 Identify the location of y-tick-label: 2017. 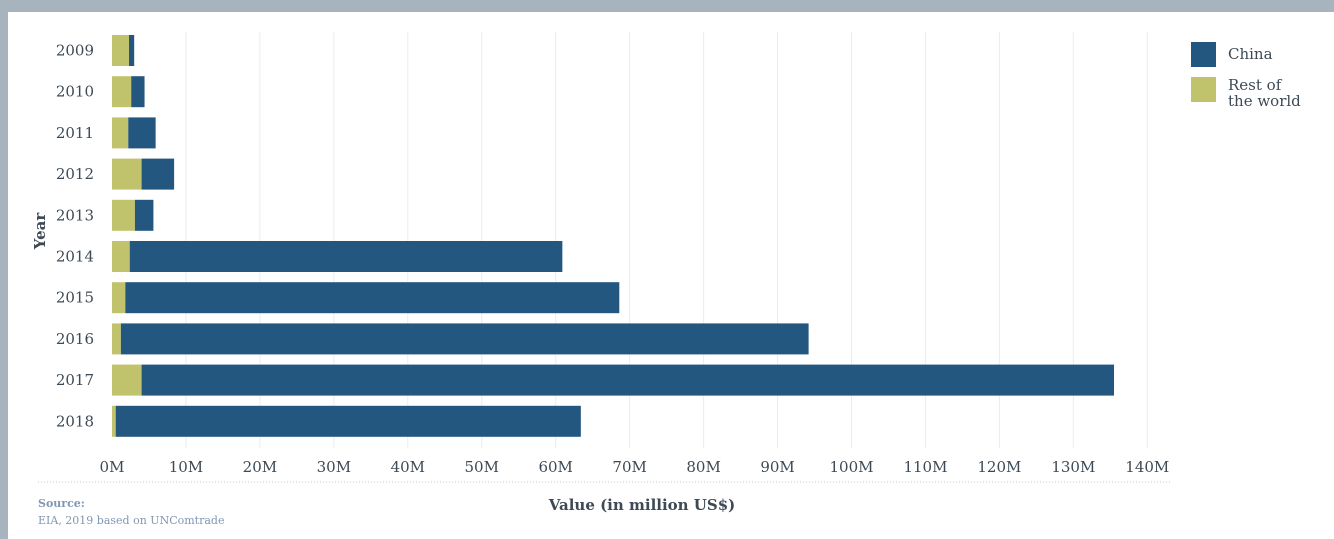
(75, 380).